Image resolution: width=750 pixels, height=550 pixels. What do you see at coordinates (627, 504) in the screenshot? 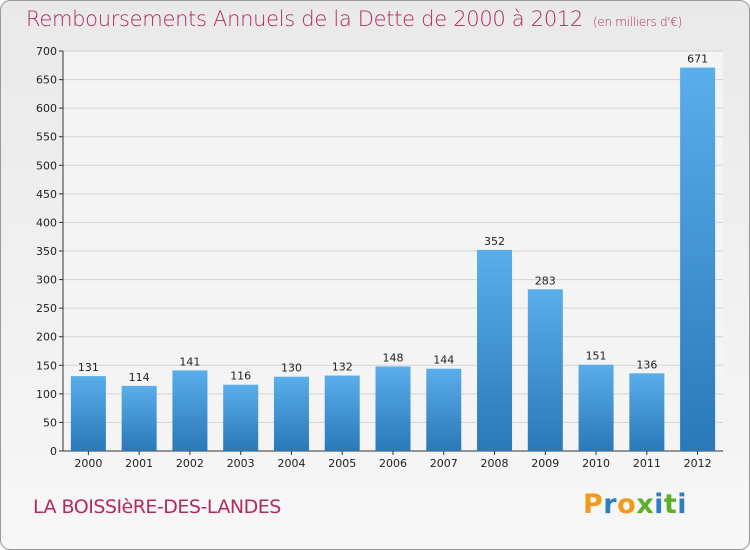
I see `logo-letter: o` at bounding box center [627, 504].